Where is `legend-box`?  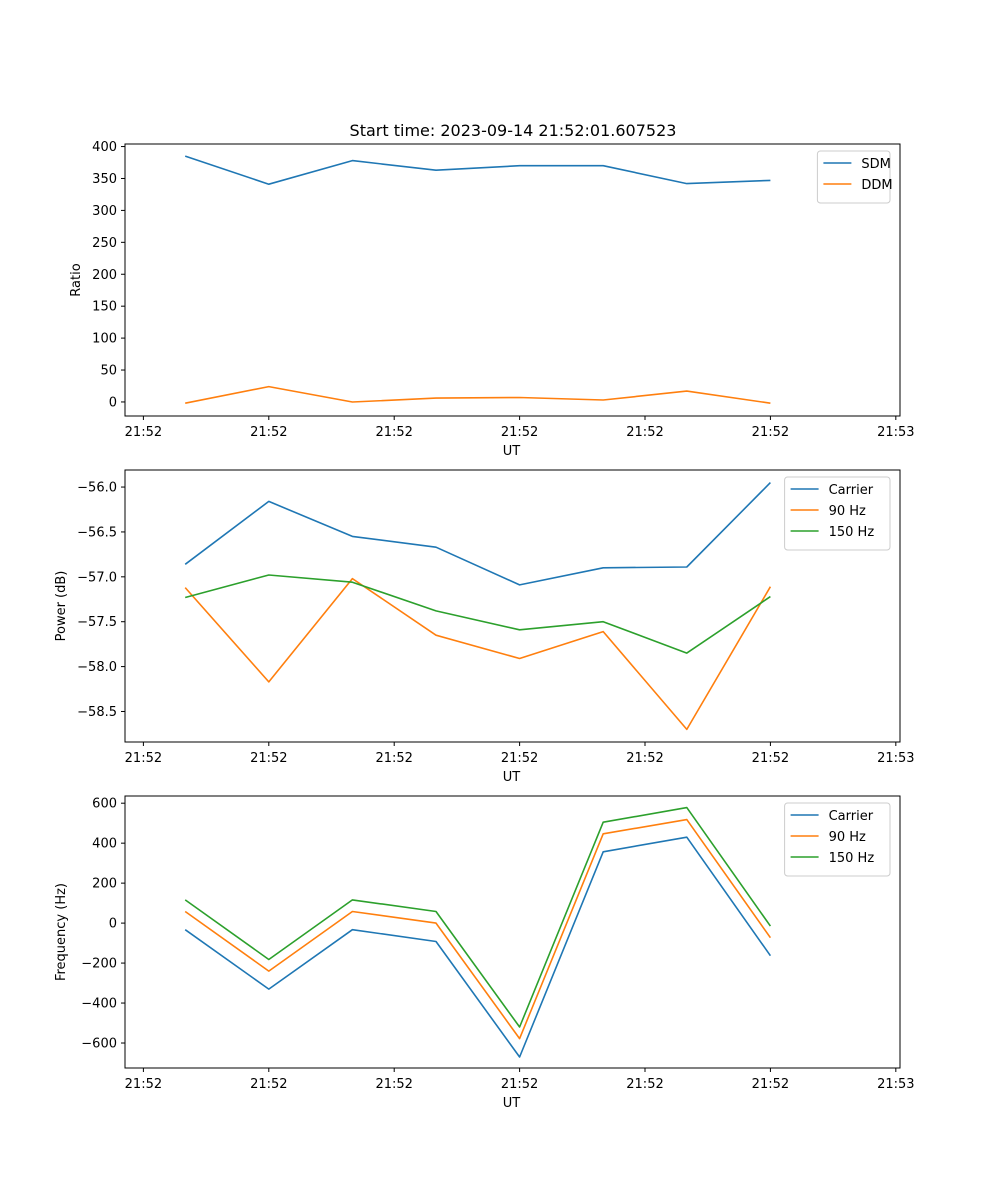 legend-box is located at coordinates (853, 177).